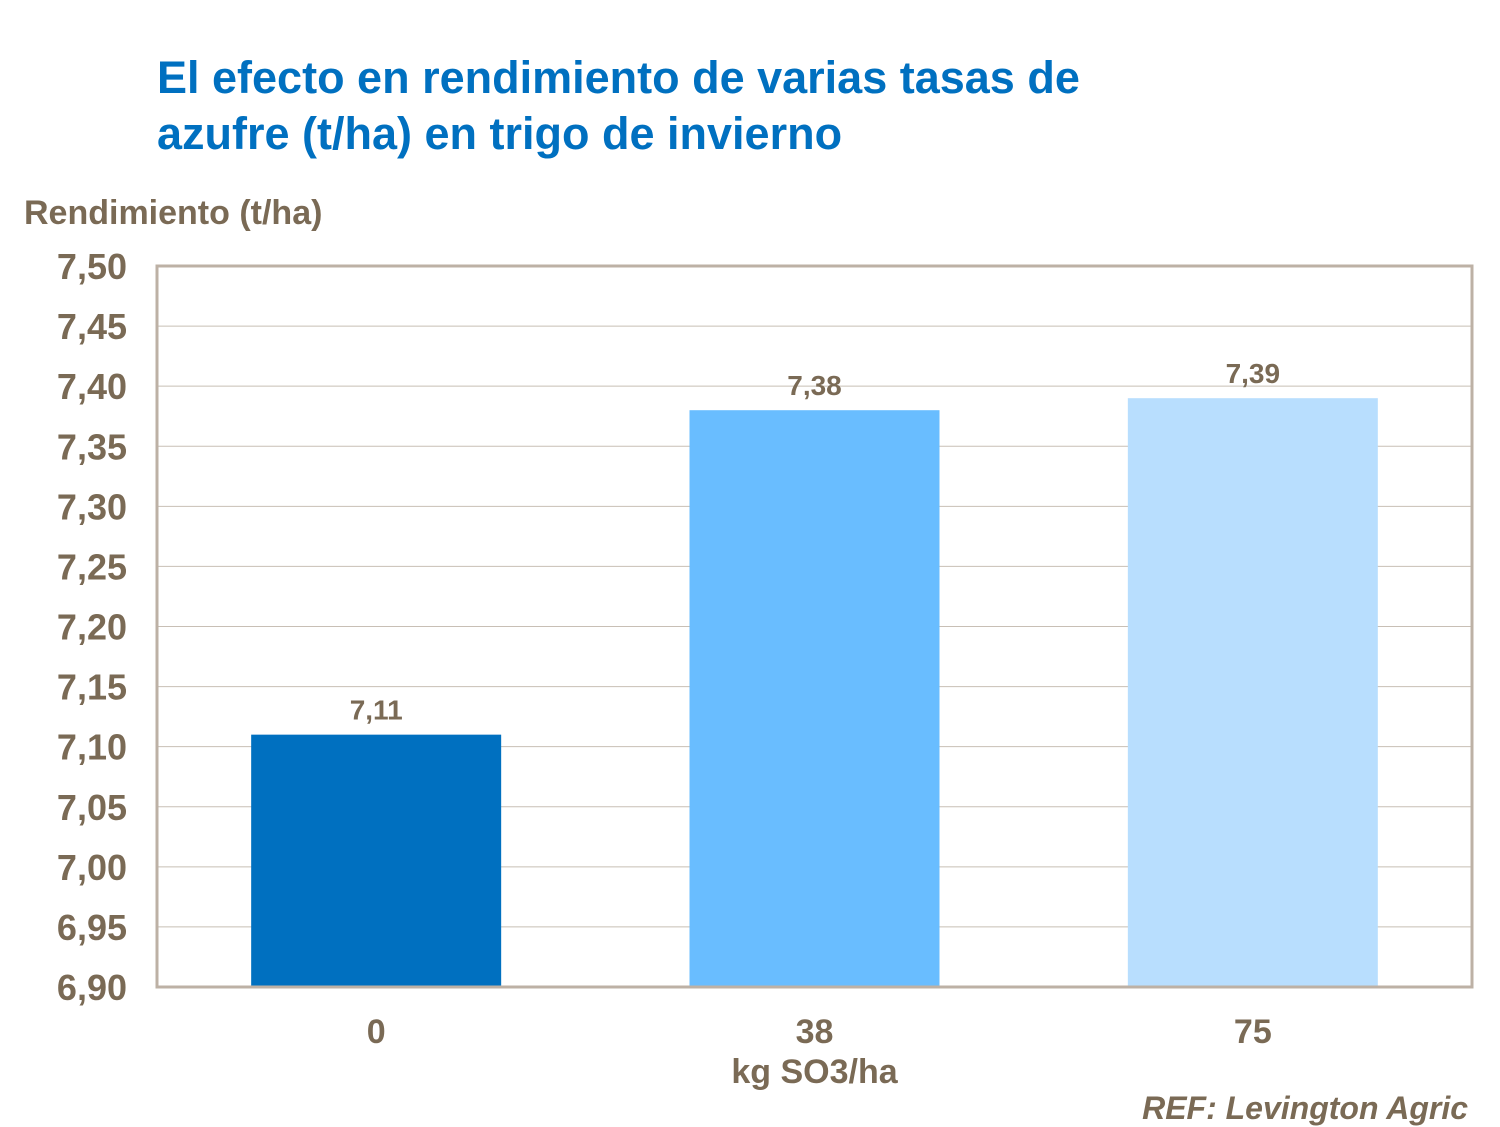 Image resolution: width=1500 pixels, height=1127 pixels. I want to click on y-tick-label: 6,95, so click(92, 927).